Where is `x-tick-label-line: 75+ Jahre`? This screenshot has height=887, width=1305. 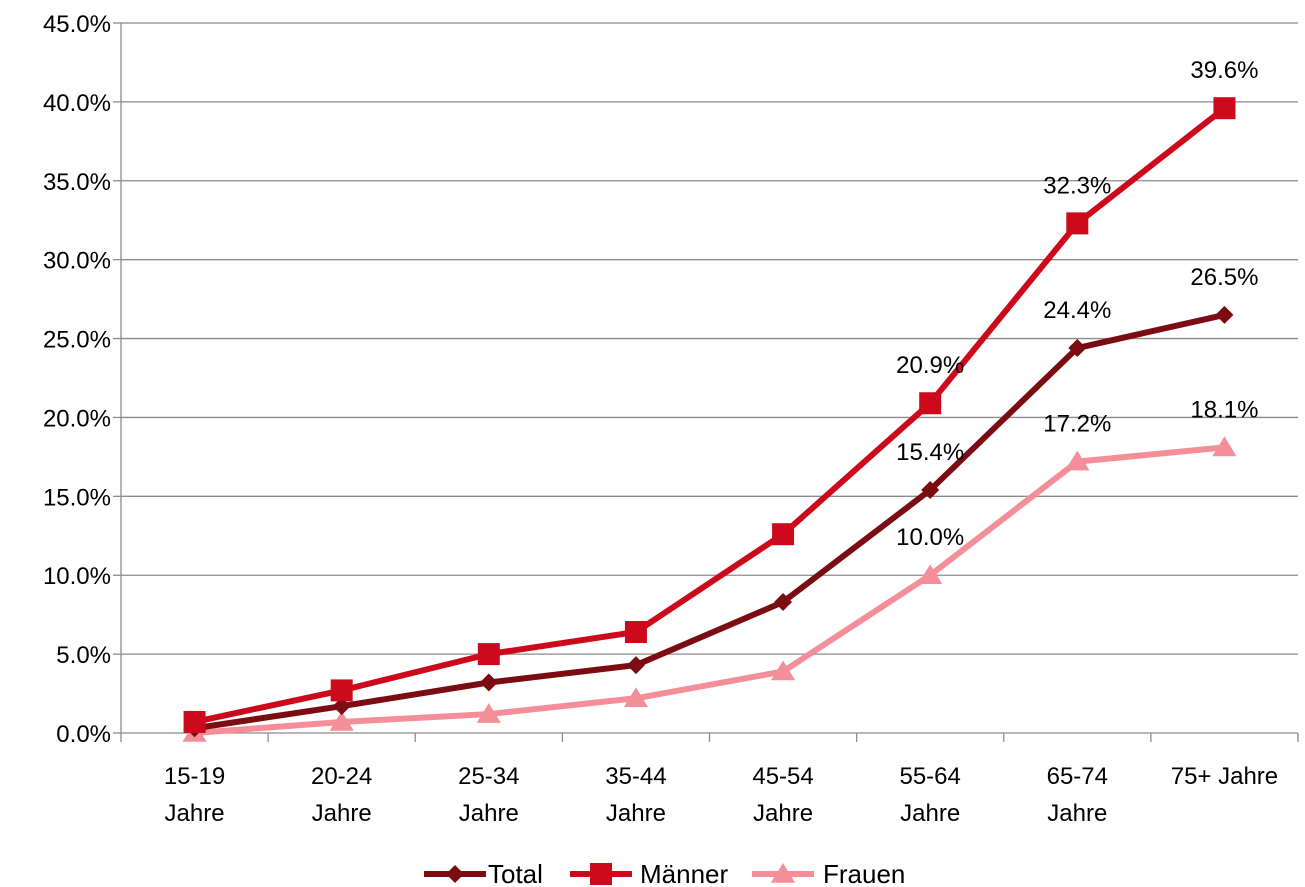
x-tick-label-line: 75+ Jahre is located at coordinates (1224, 776).